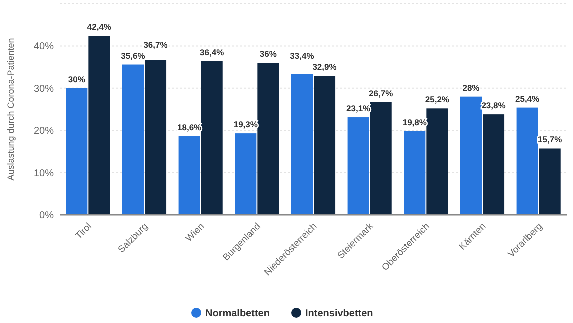 Image resolution: width=573 pixels, height=323 pixels. What do you see at coordinates (11, 109) in the screenshot?
I see `y-axis-title: Auslastung durch Corona-Patienten` at bounding box center [11, 109].